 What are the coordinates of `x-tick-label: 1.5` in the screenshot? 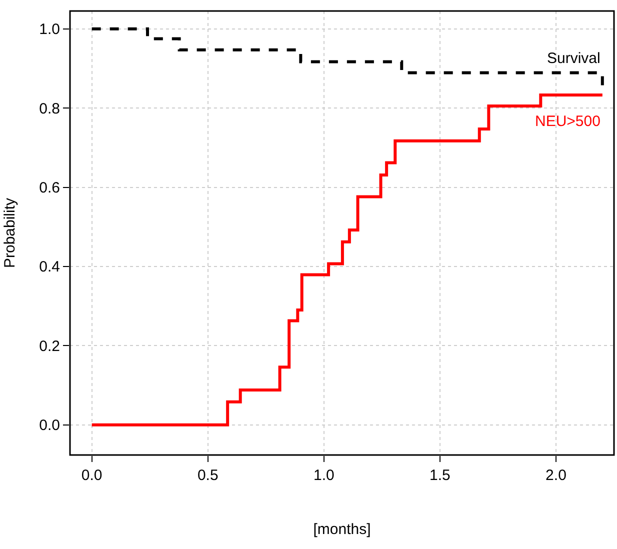 It's located at (440, 475).